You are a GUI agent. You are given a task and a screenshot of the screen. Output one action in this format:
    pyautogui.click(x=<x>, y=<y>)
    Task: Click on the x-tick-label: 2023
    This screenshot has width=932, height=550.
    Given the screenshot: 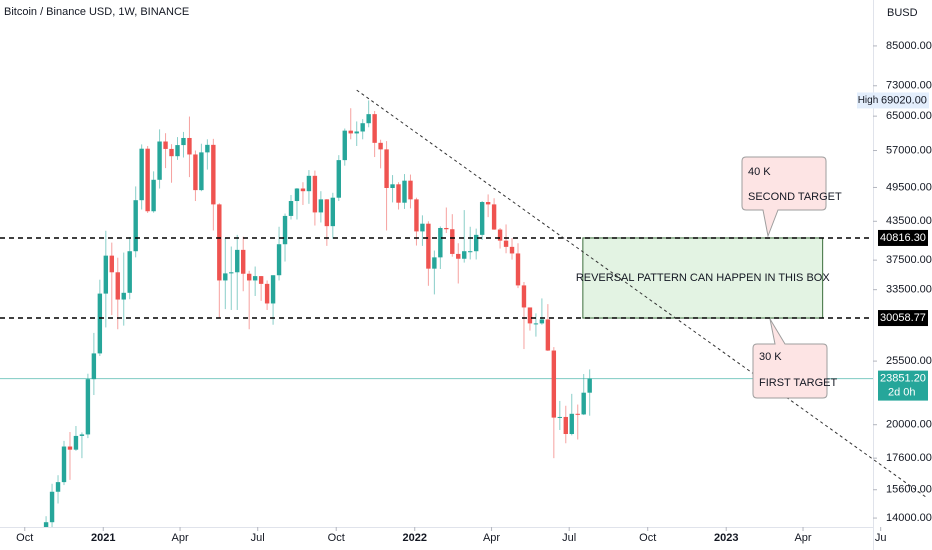 What is the action you would take?
    pyautogui.click(x=726, y=538)
    